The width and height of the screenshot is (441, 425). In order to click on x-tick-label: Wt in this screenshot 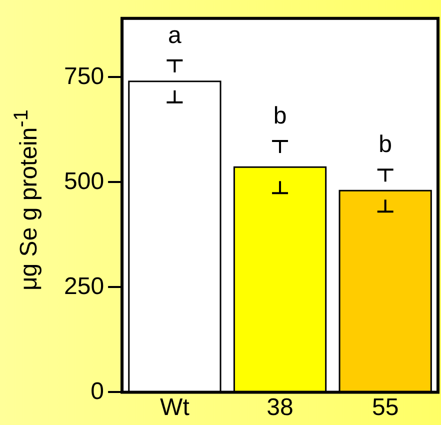, I will do `click(175, 408)`.